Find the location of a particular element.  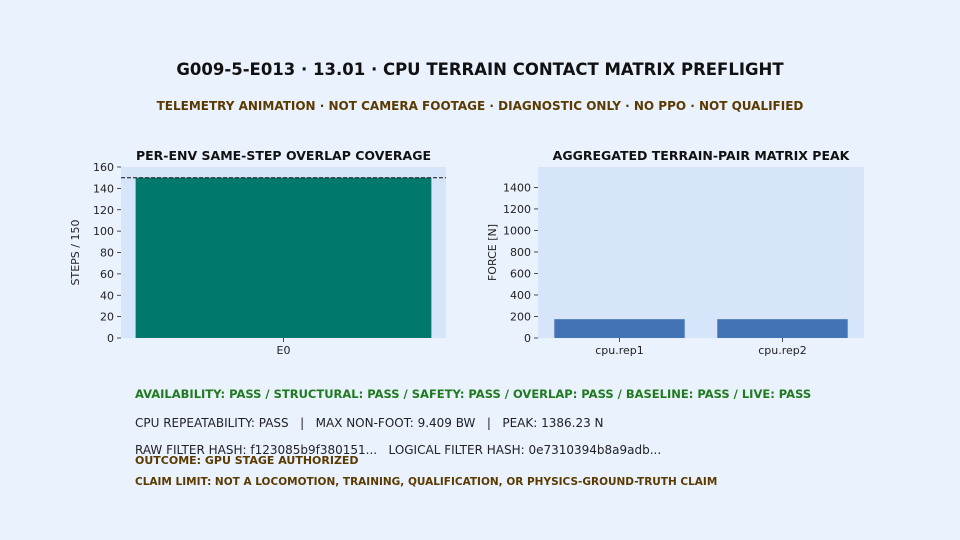

outcome-label: OUTCOME: GPU STAGE AUTHORIZED is located at coordinates (247, 460).